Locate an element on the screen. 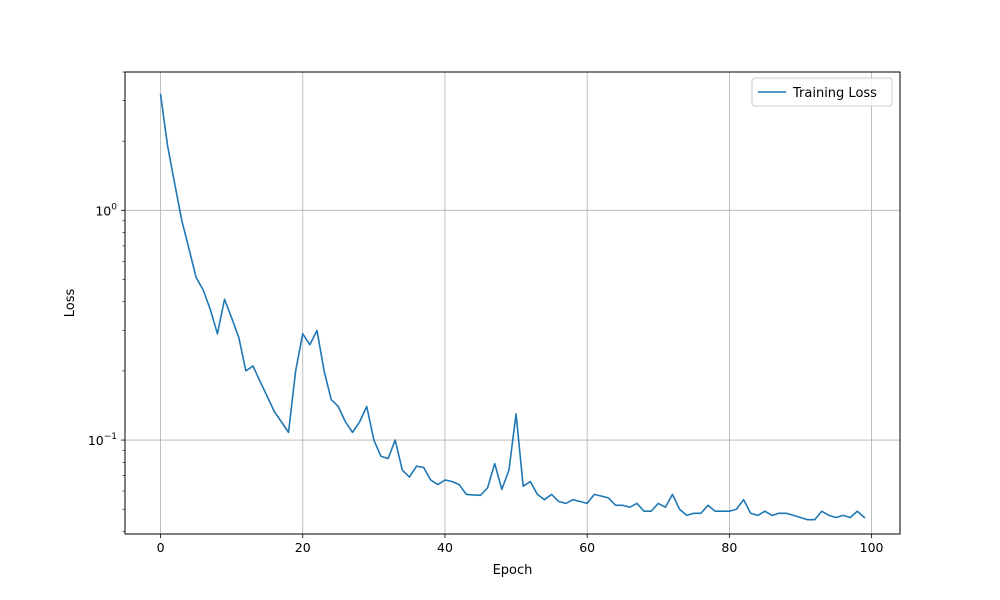 This screenshot has height=600, width=1000. x-tick-label: 100 is located at coordinates (872, 547).